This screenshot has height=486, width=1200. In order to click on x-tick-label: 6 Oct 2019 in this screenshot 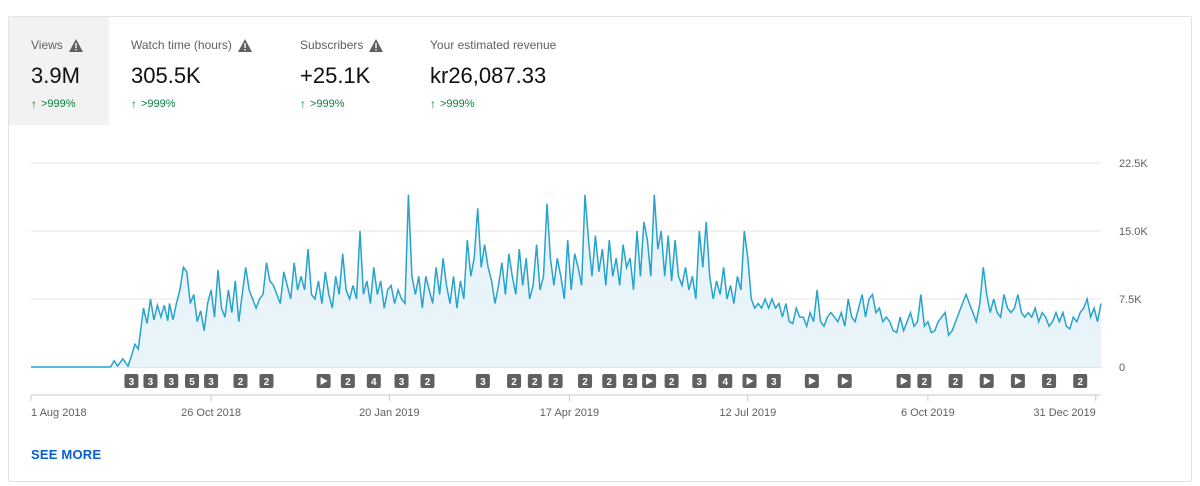, I will do `click(928, 413)`.